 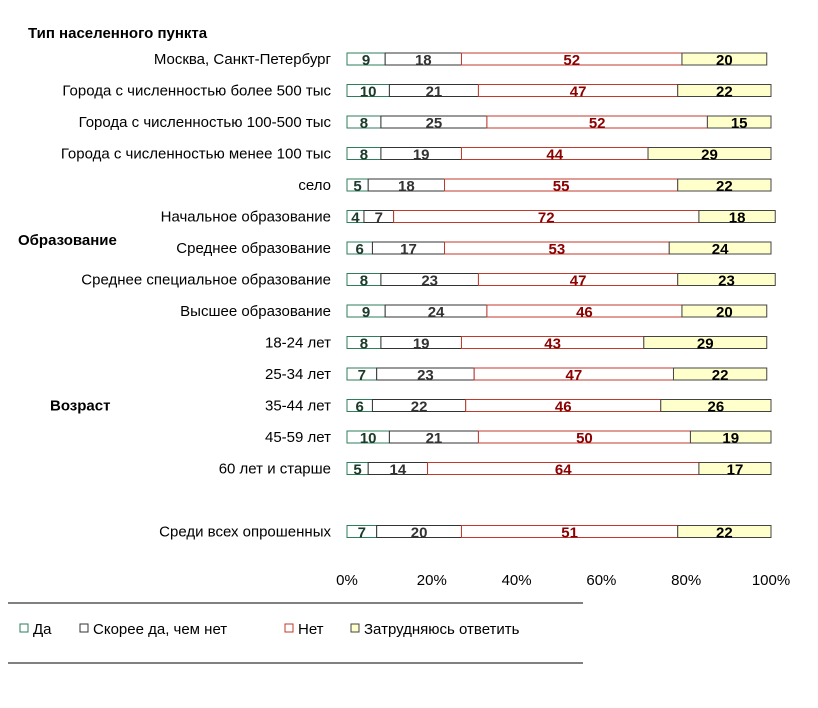 What do you see at coordinates (563, 470) in the screenshot?
I see `data-label: 64` at bounding box center [563, 470].